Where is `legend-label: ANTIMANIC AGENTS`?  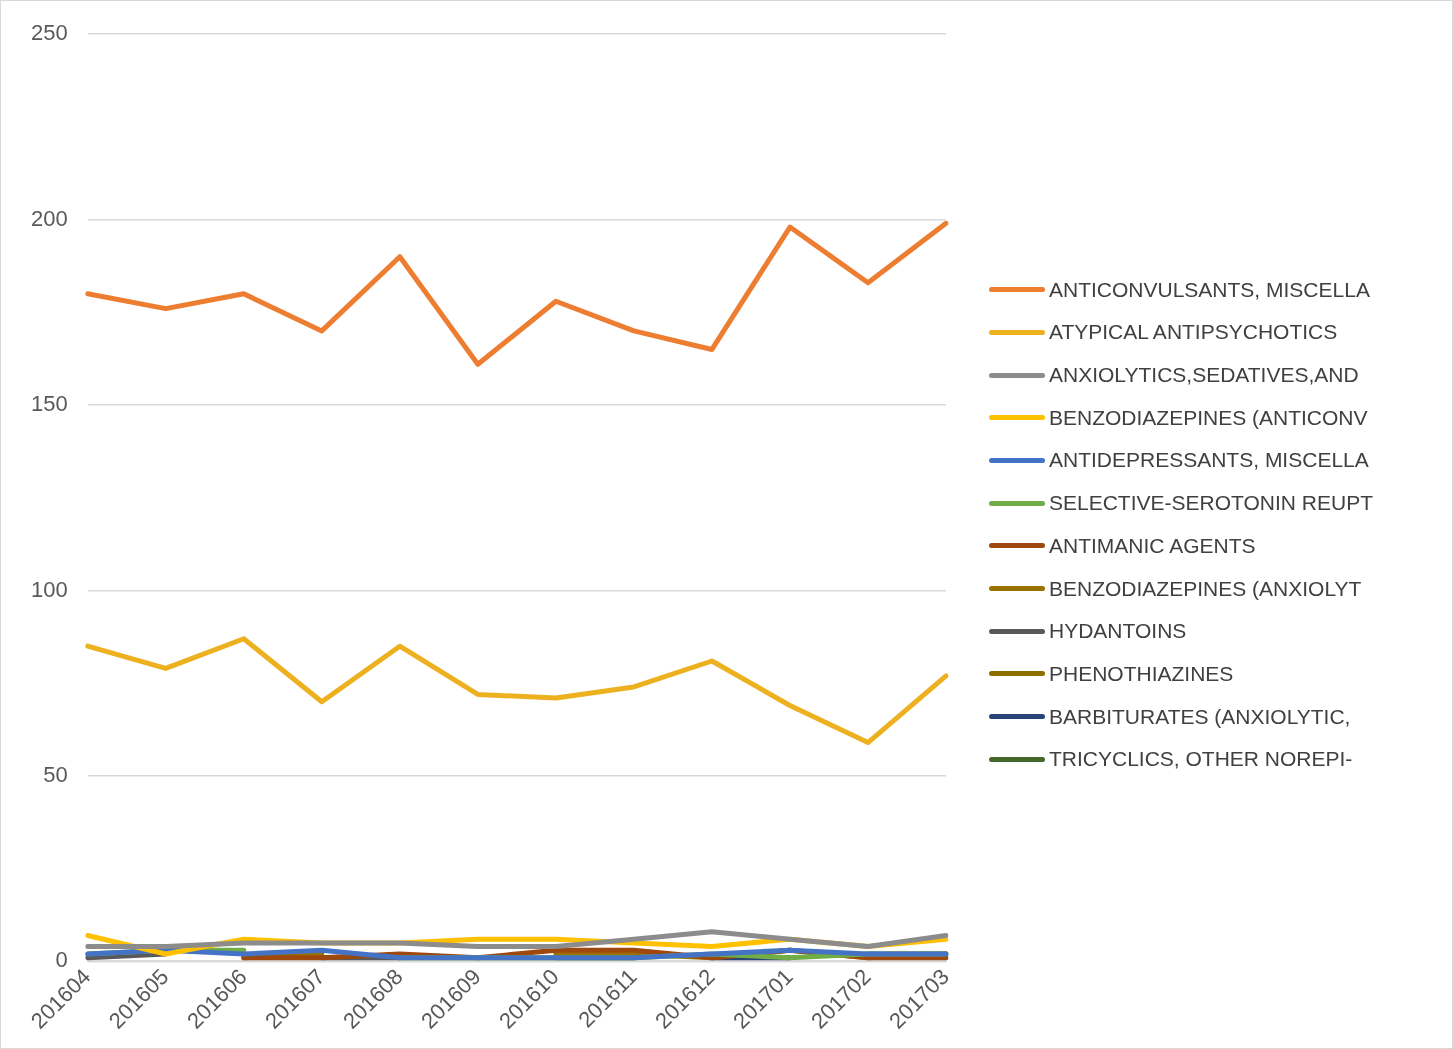
legend-label: ANTIMANIC AGENTS is located at coordinates (1152, 545).